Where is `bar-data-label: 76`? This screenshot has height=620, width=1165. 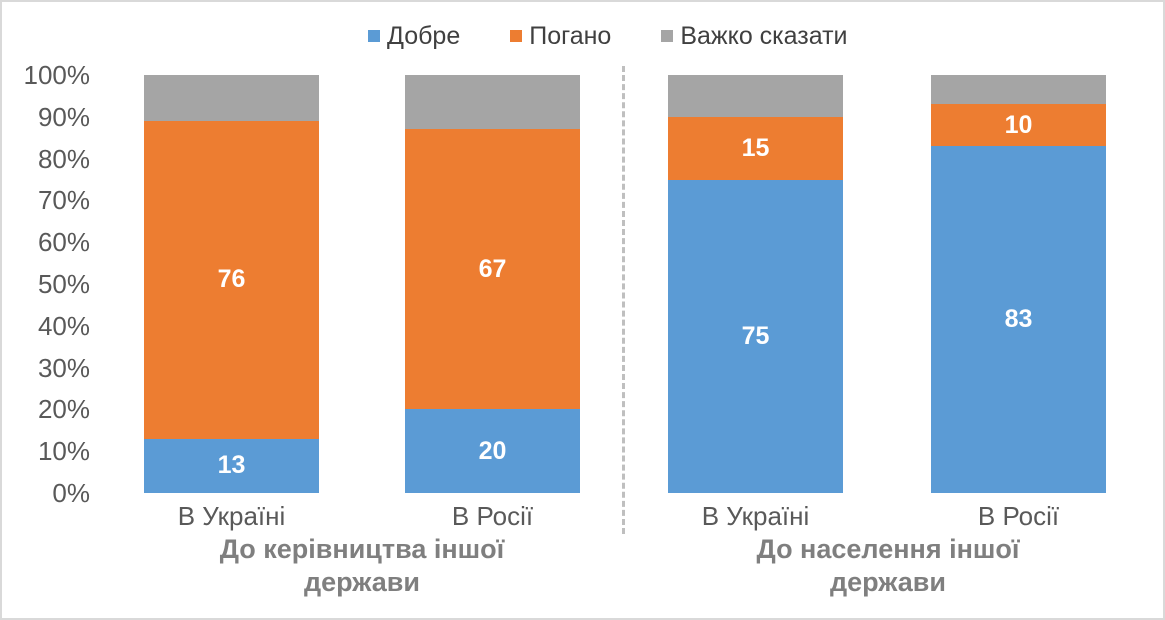 bar-data-label: 76 is located at coordinates (231, 279).